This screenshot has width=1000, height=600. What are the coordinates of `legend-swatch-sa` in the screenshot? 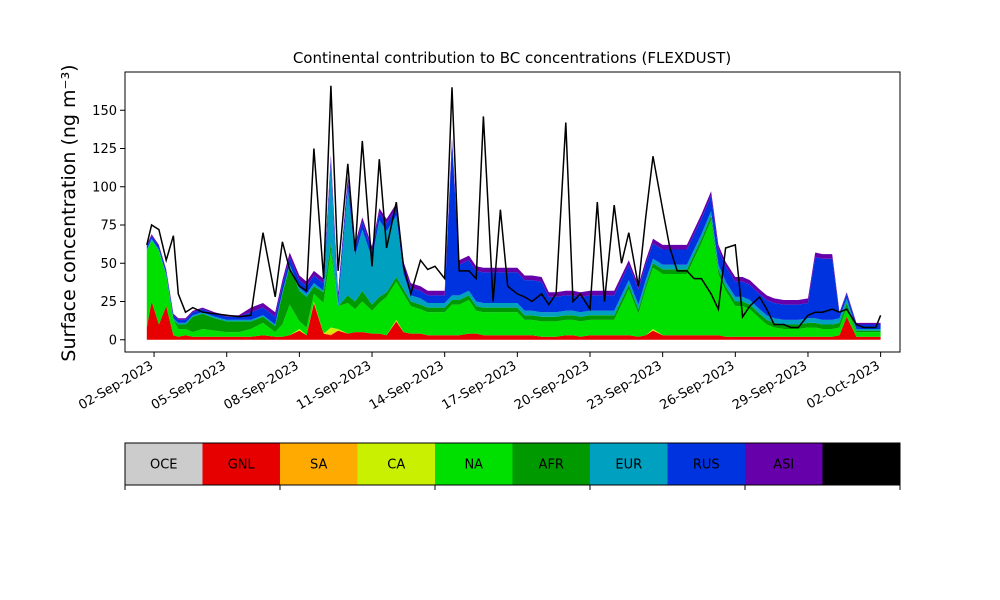 It's located at (319, 464).